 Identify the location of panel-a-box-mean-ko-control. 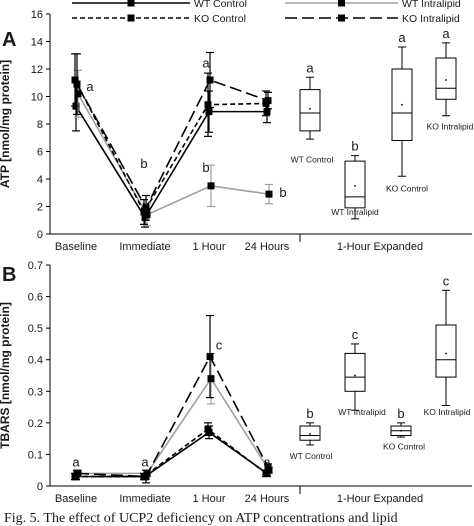
(402, 104).